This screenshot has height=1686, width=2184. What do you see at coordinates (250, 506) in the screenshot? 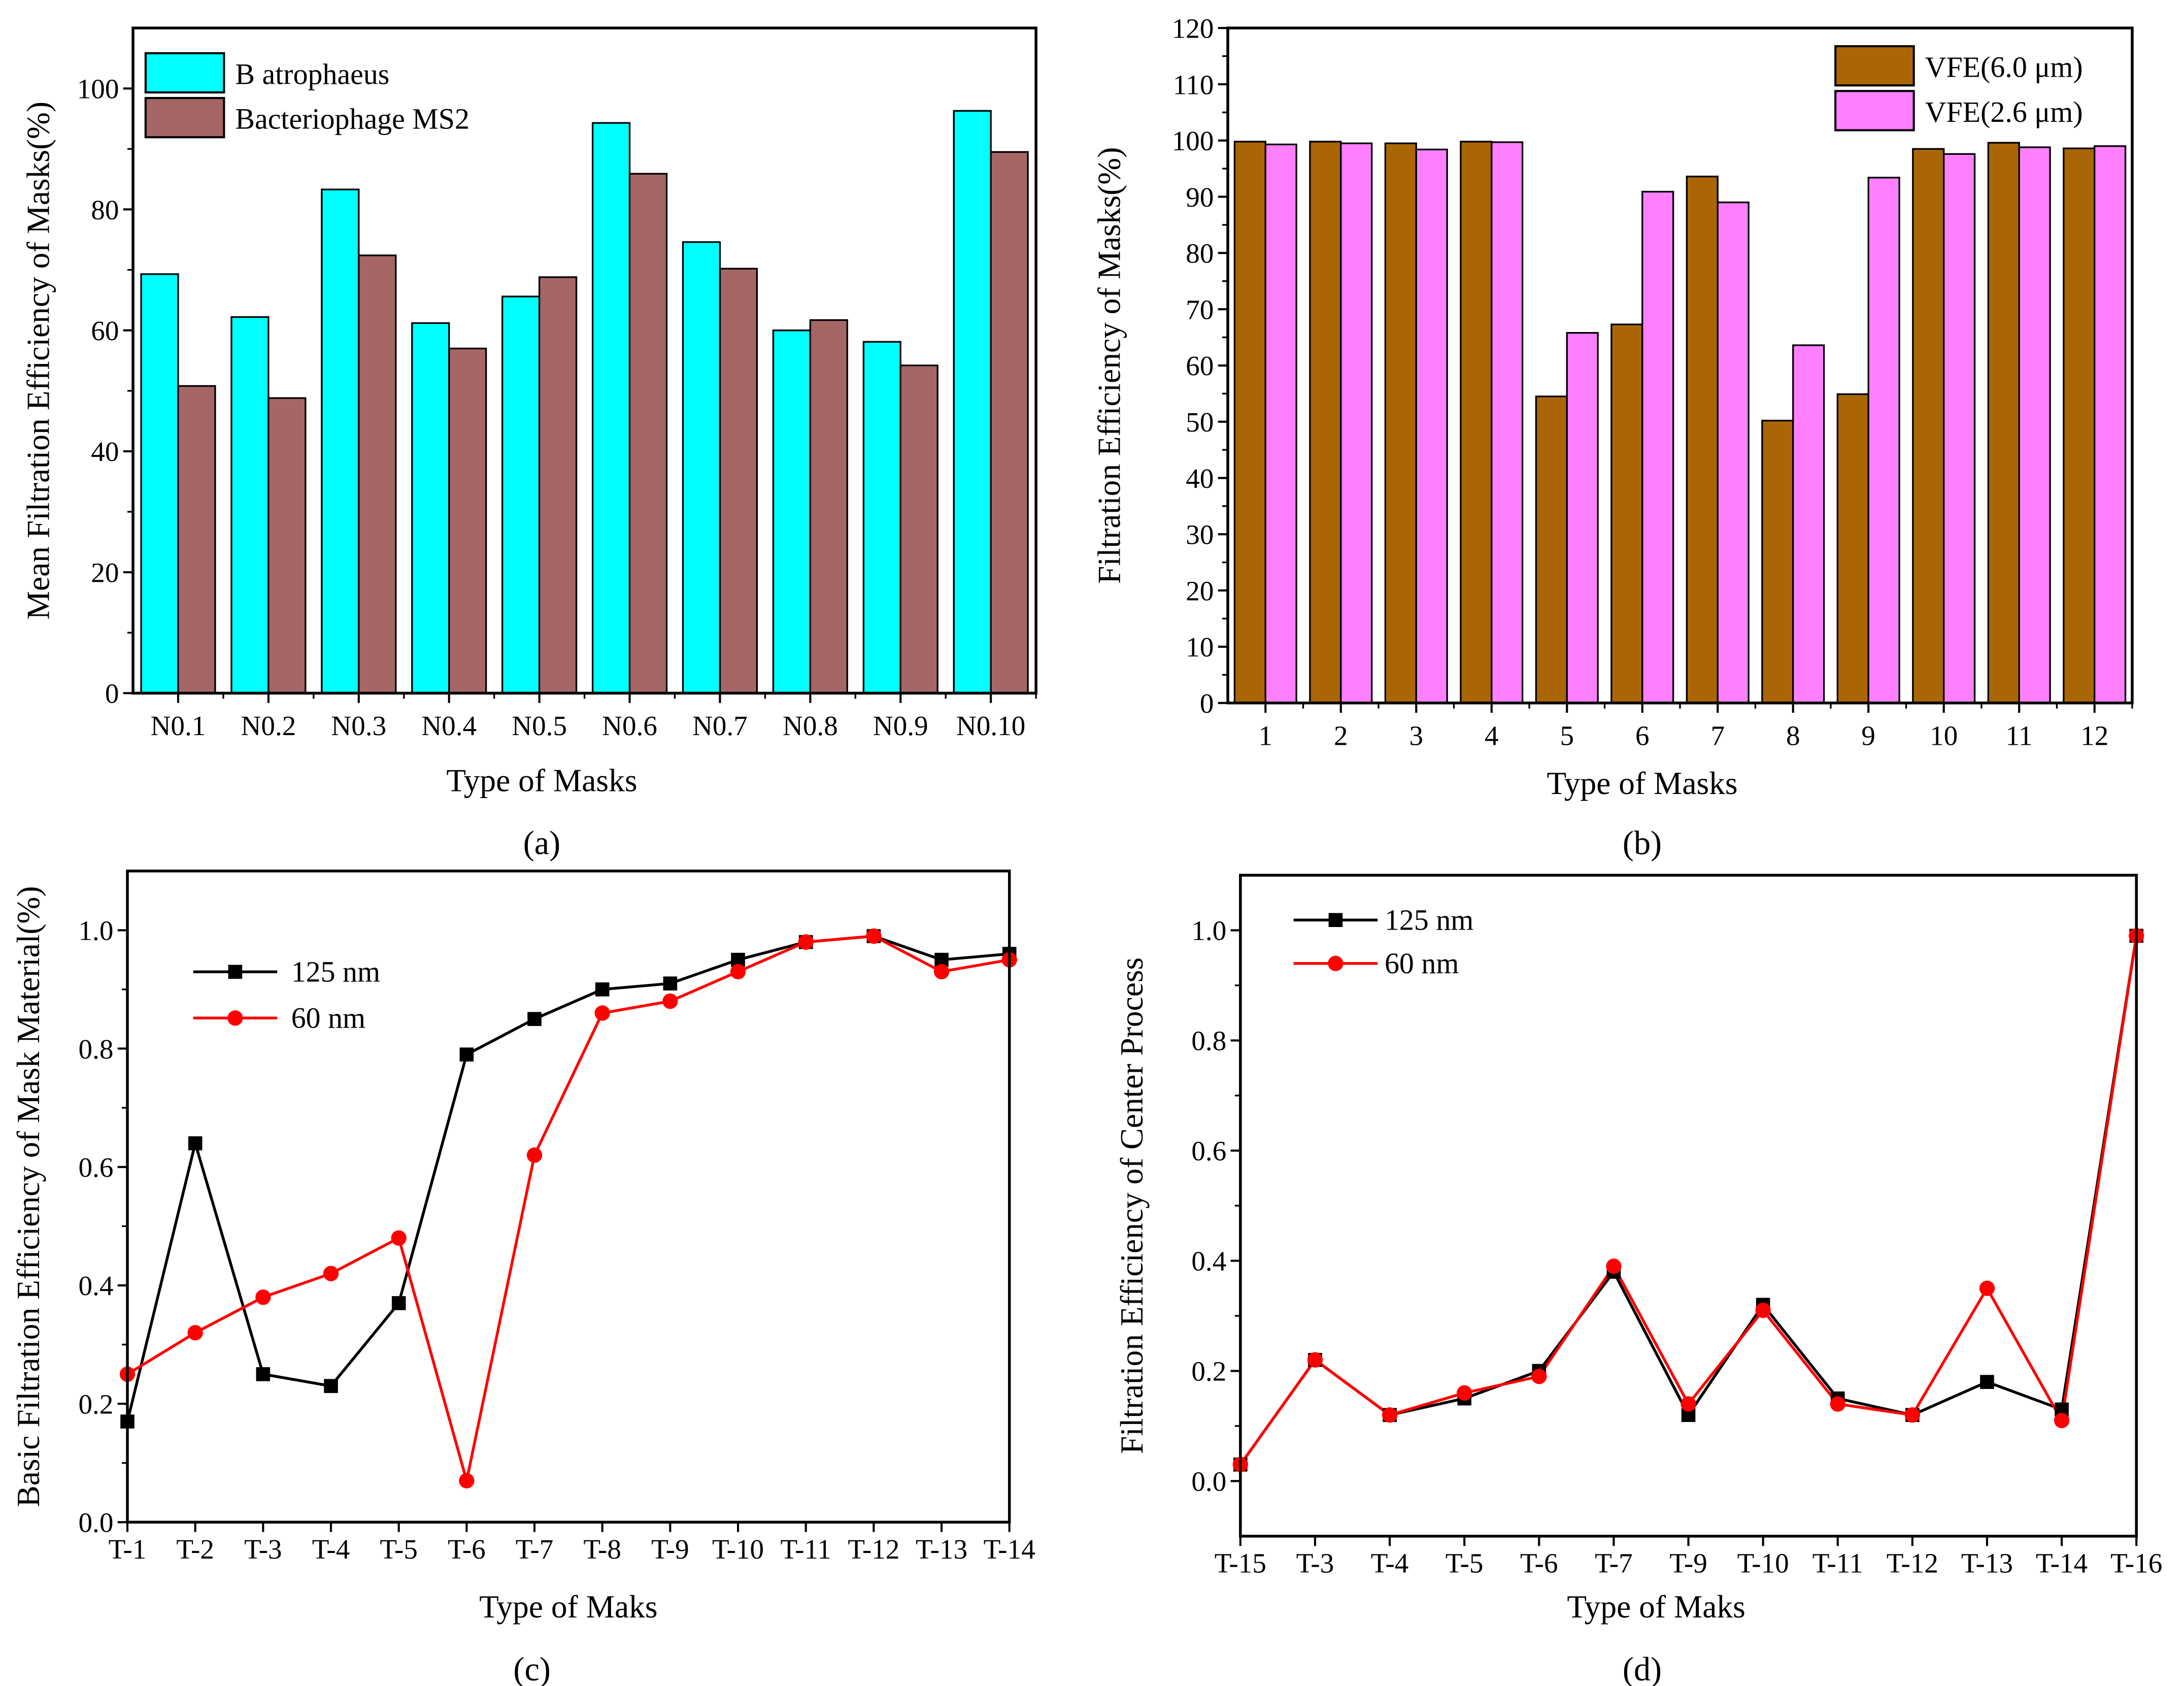
I see `bar-N0.2-series-1` at bounding box center [250, 506].